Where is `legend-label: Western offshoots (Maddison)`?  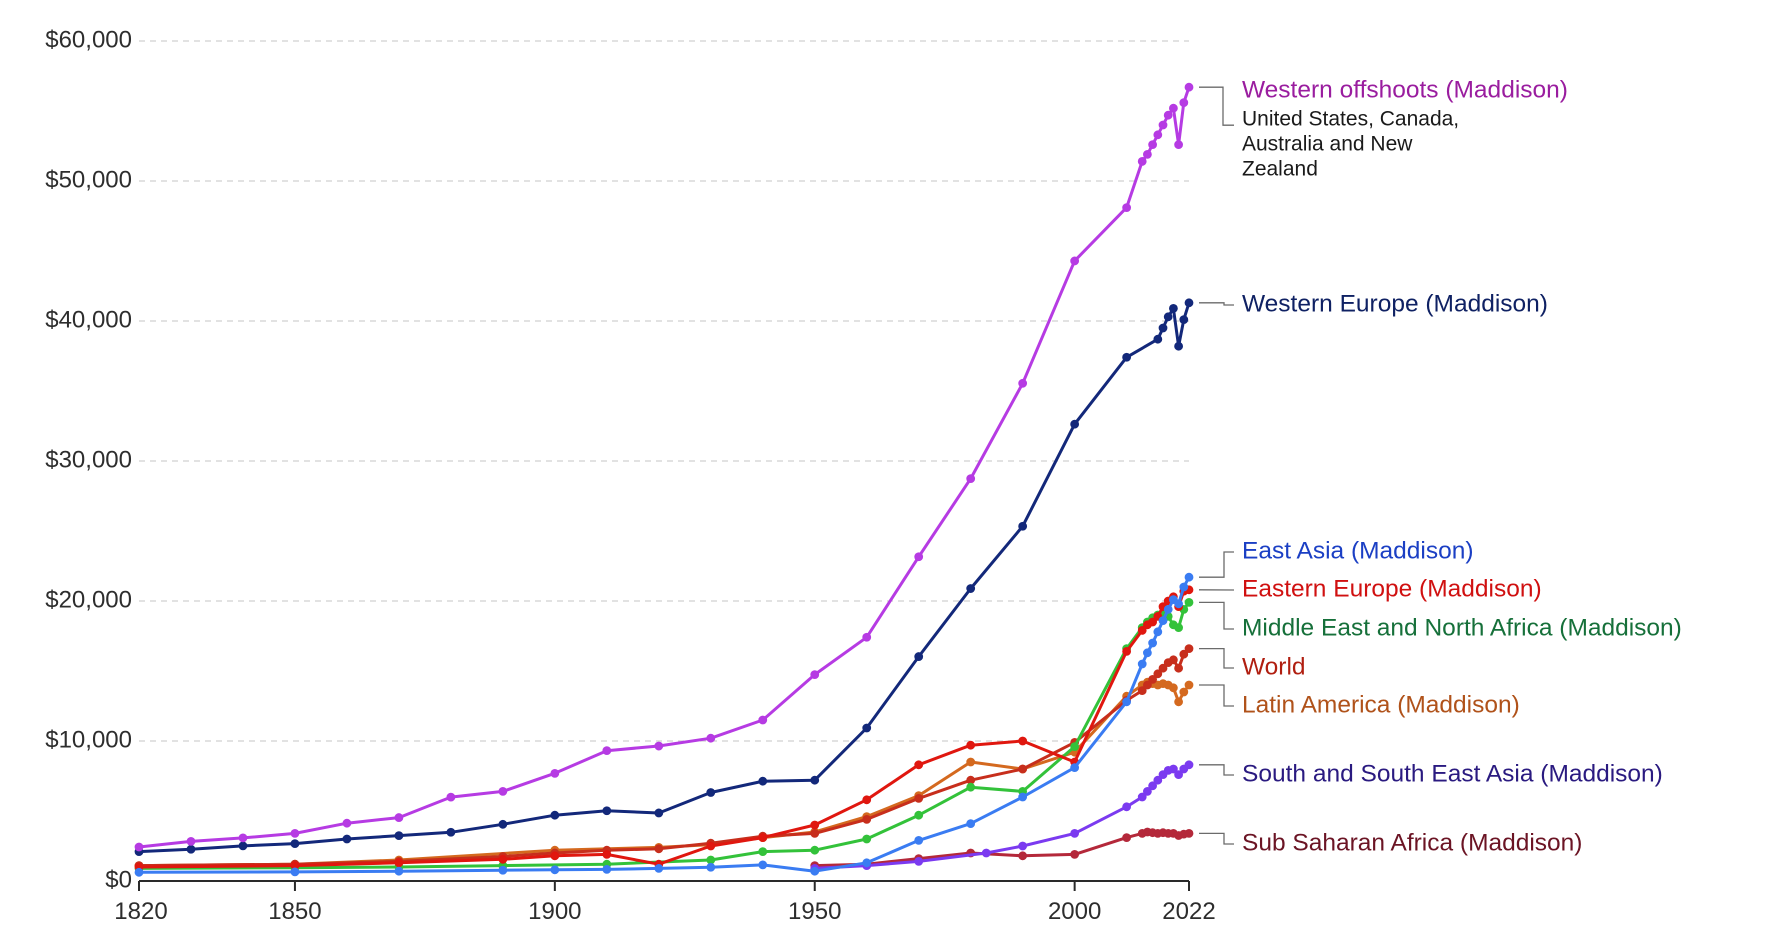 legend-label: Western offshoots (Maddison) is located at coordinates (1405, 89).